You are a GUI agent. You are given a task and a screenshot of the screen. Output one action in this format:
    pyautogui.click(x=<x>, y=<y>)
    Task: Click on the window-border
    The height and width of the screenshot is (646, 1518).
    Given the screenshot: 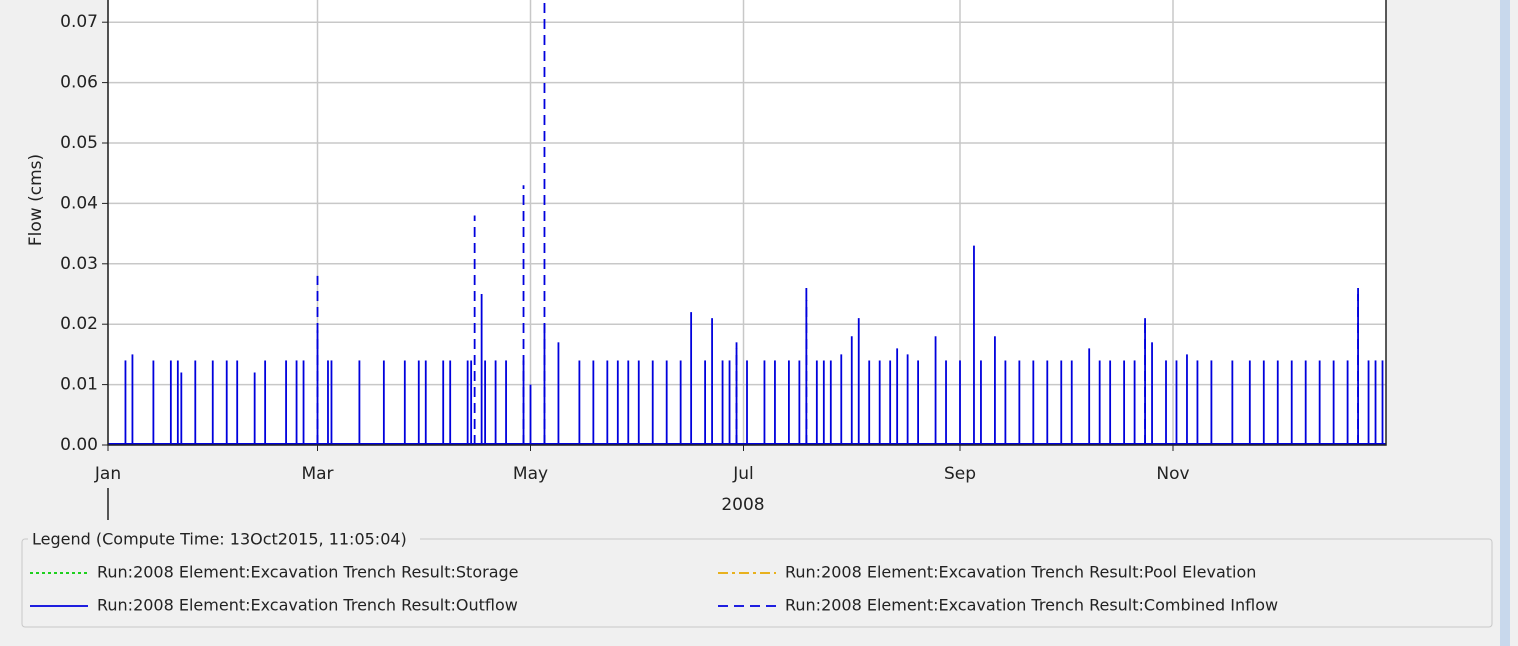 What is the action you would take?
    pyautogui.click(x=1505, y=323)
    